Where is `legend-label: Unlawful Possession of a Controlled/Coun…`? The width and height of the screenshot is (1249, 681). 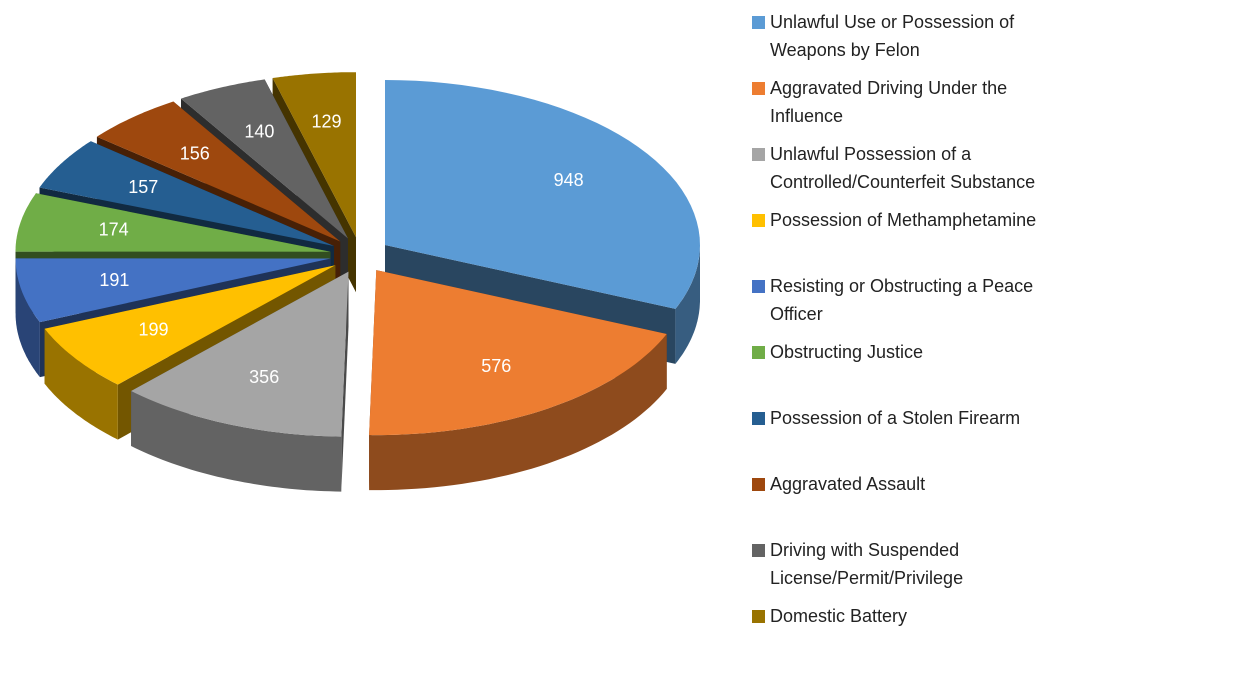
legend-label: Unlawful Possession of a Controlled/Coun… is located at coordinates (903, 168).